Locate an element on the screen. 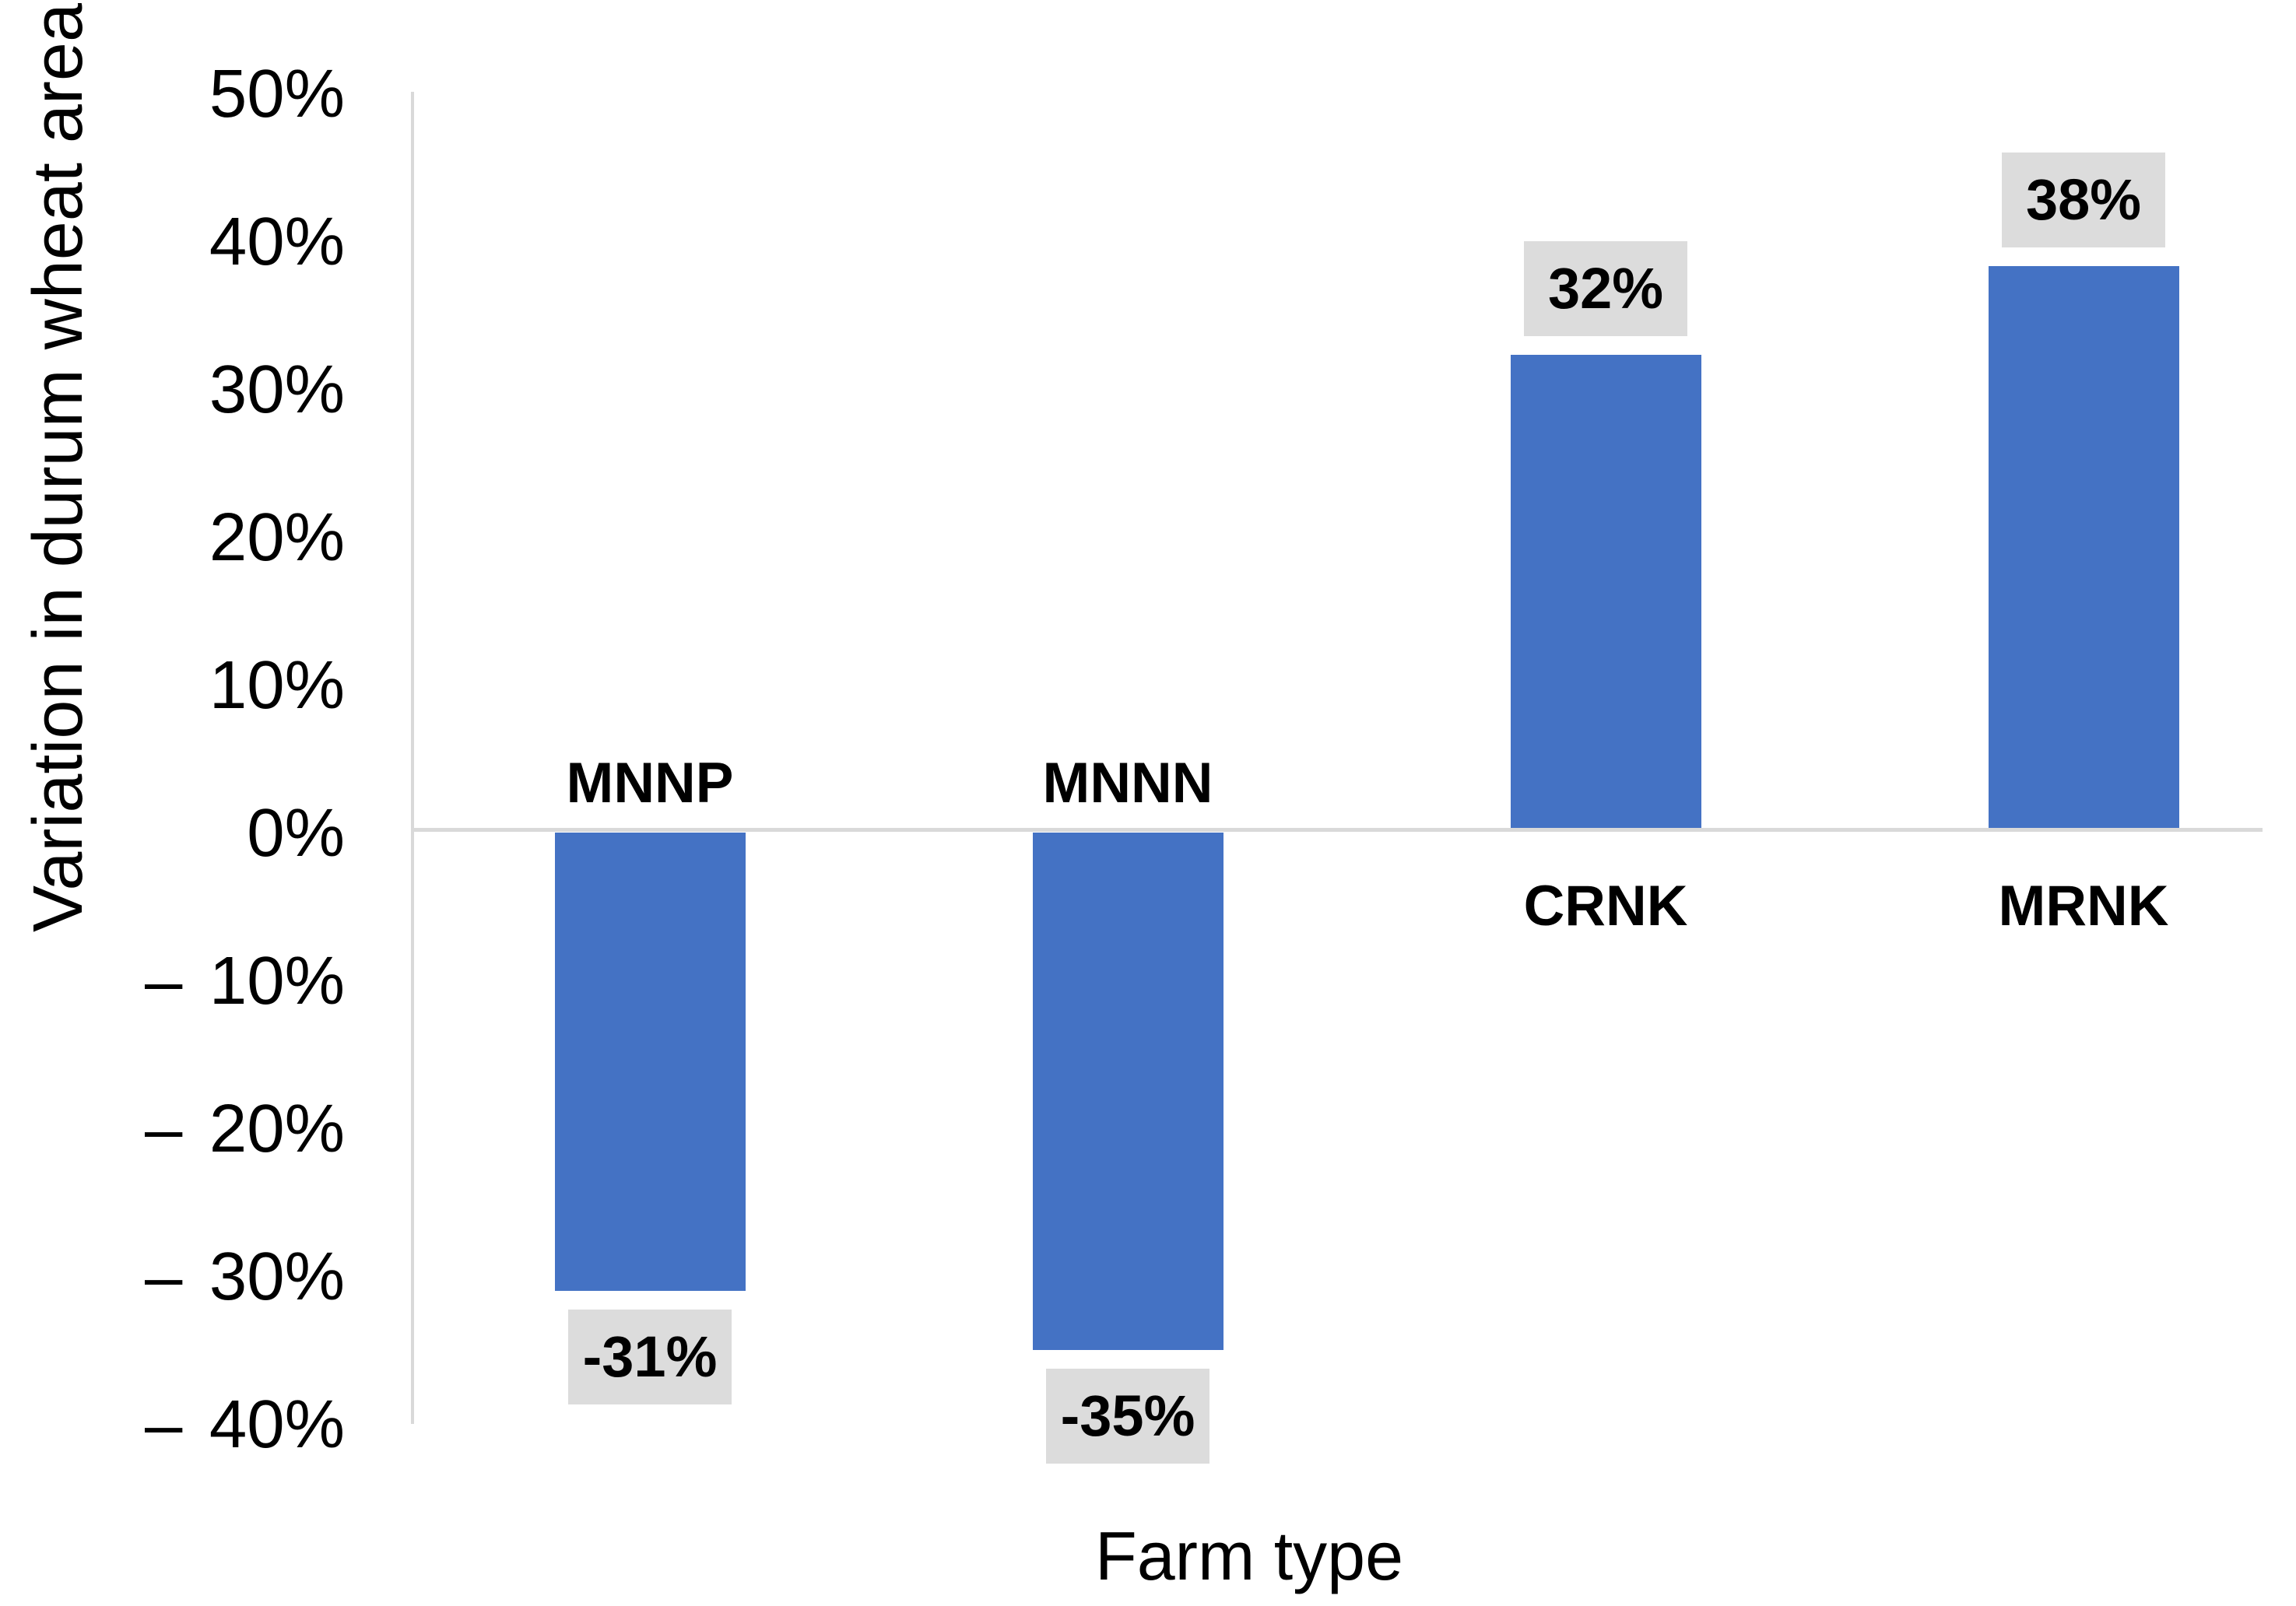 The width and height of the screenshot is (2296, 1606). bar-mnnp is located at coordinates (650, 1062).